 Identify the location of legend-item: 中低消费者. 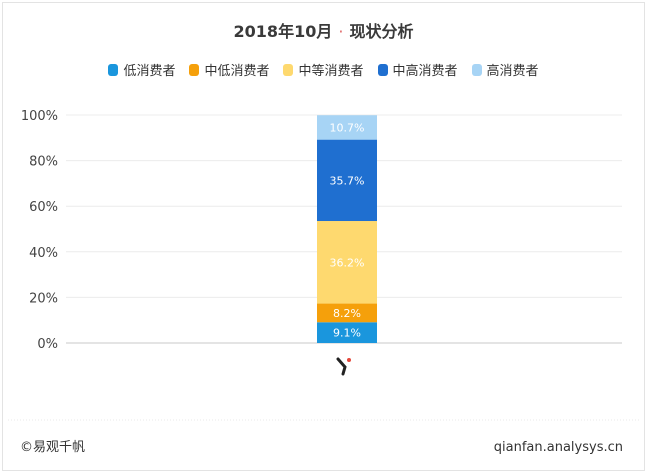
(229, 69).